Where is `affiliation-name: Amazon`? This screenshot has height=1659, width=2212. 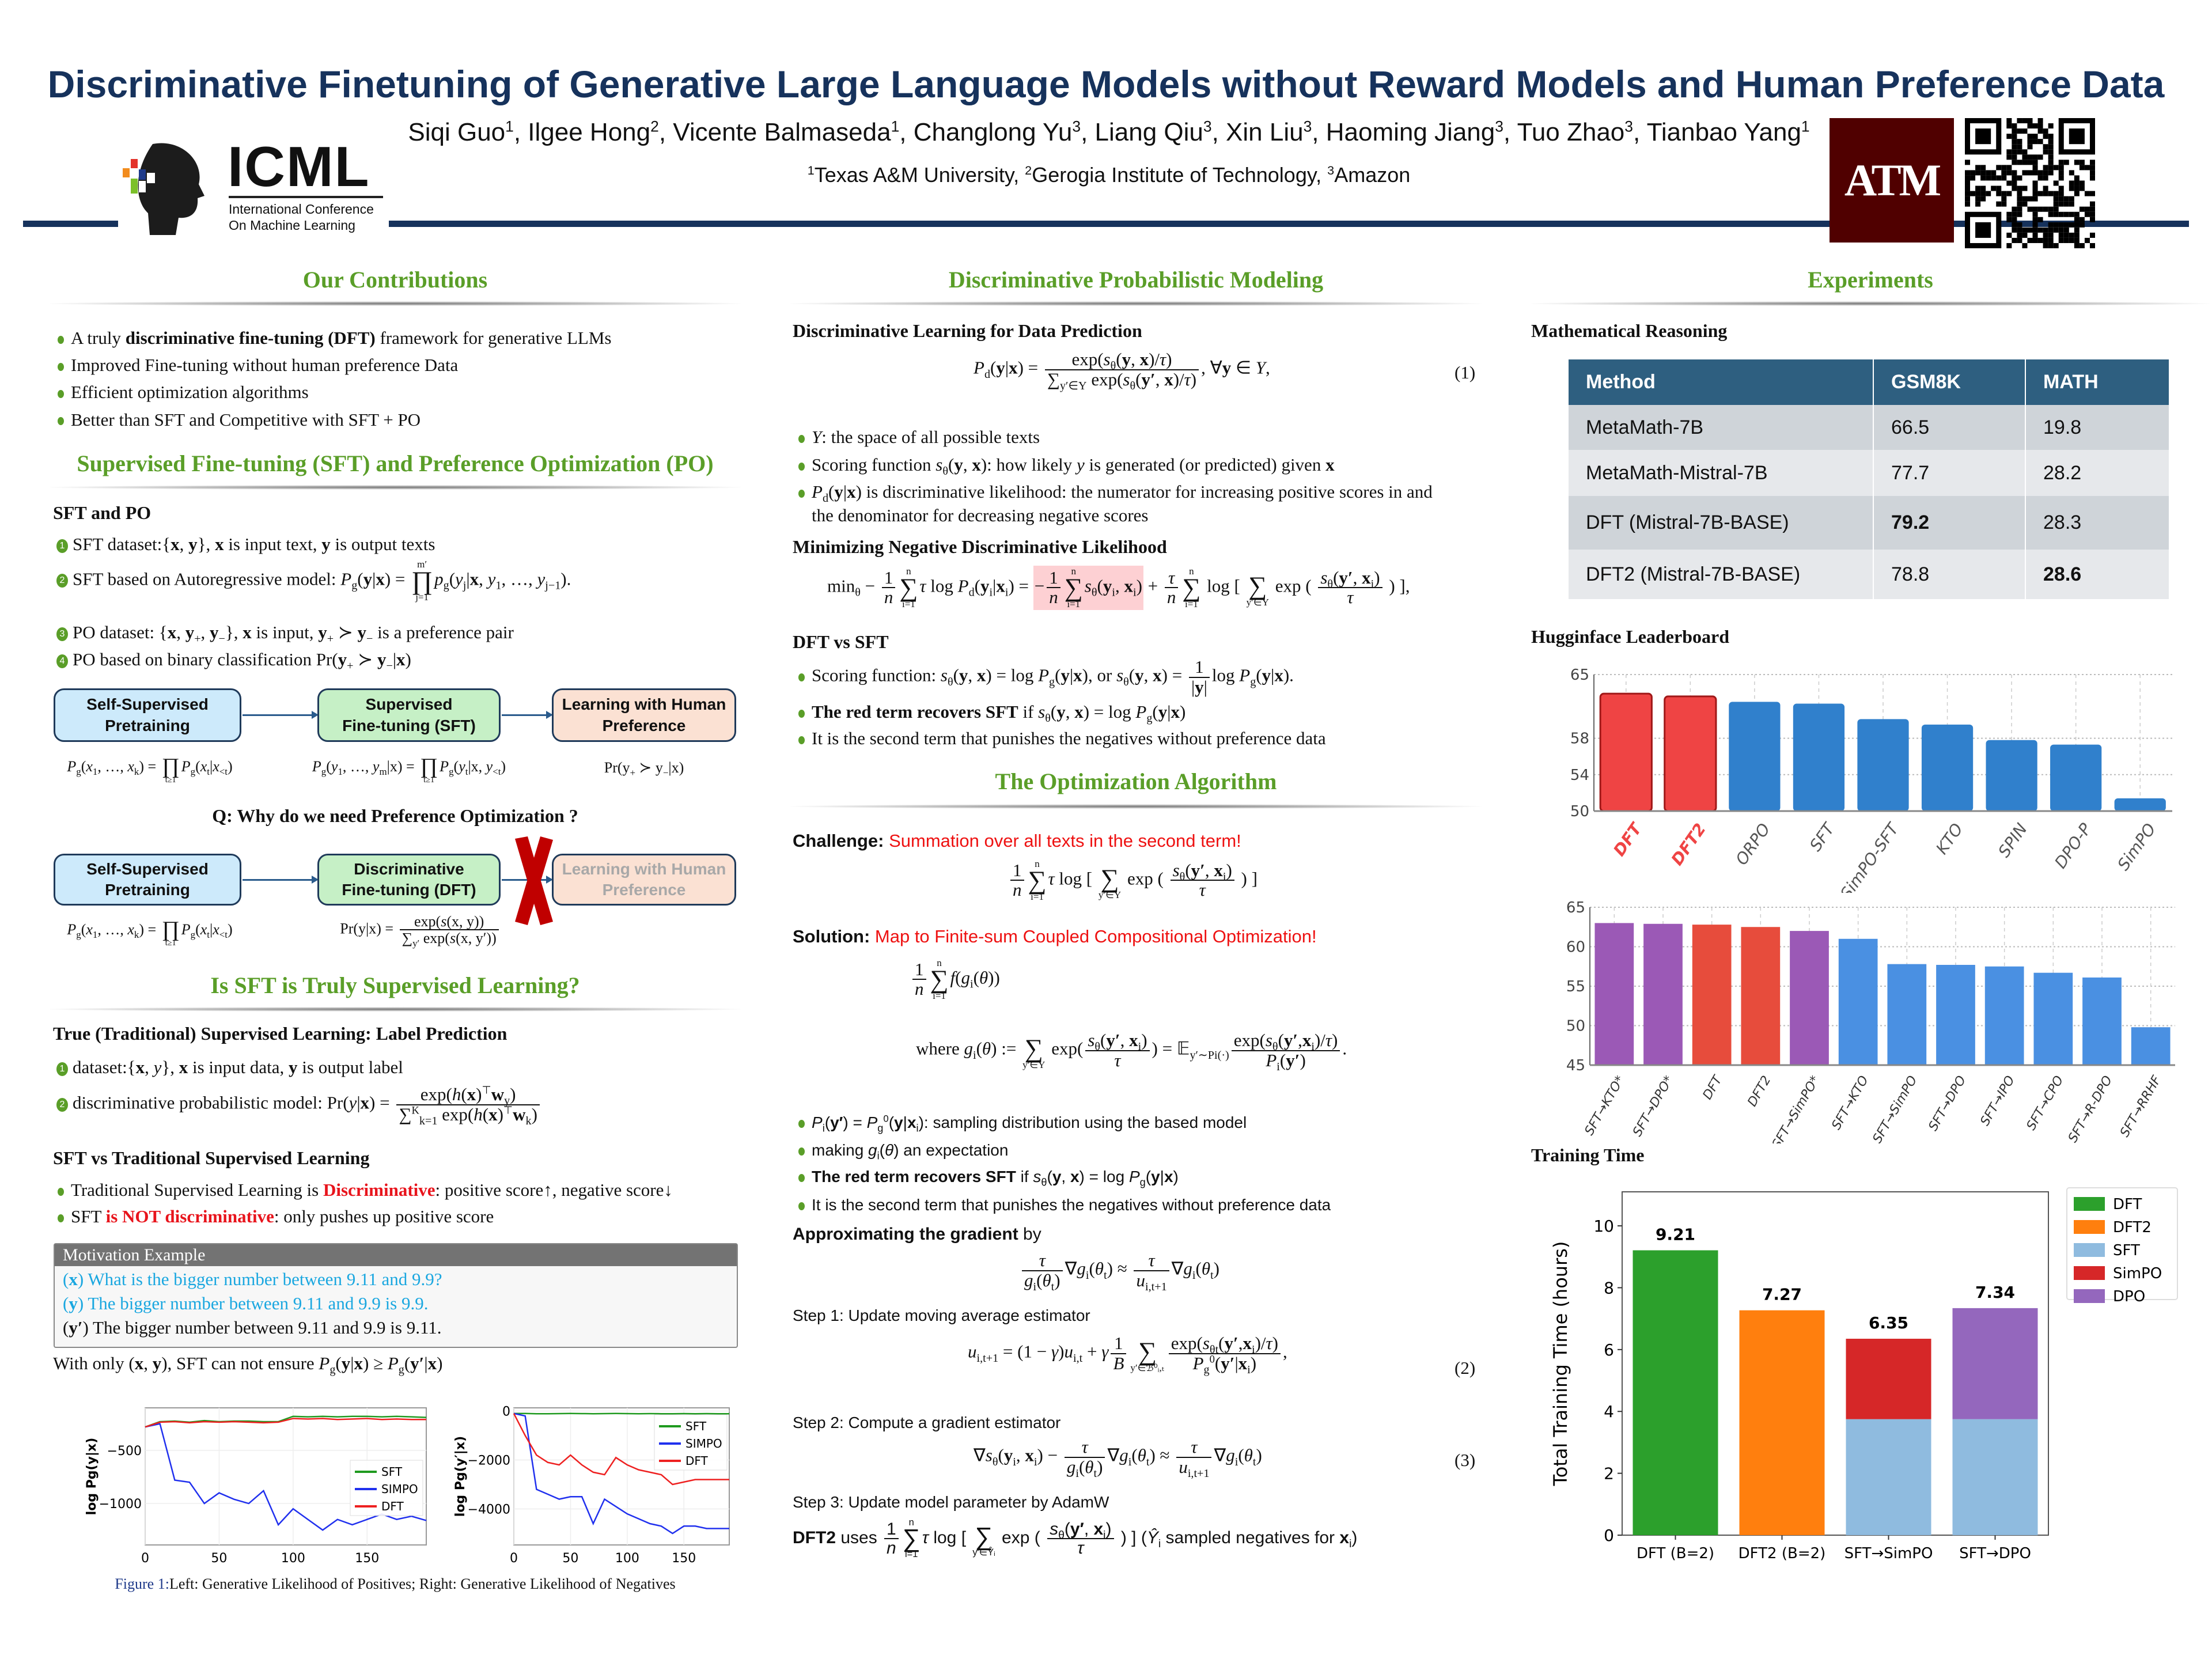
affiliation-name: Amazon is located at coordinates (1372, 175).